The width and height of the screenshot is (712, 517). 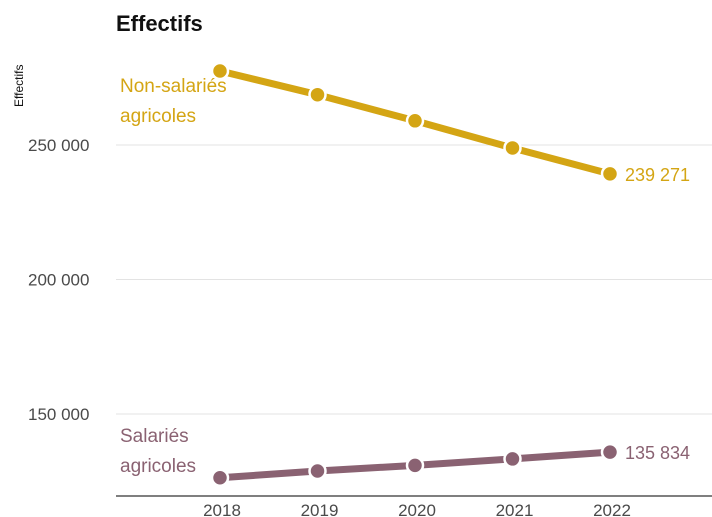 I want to click on x-tick-label-3: 2021, so click(x=515, y=509).